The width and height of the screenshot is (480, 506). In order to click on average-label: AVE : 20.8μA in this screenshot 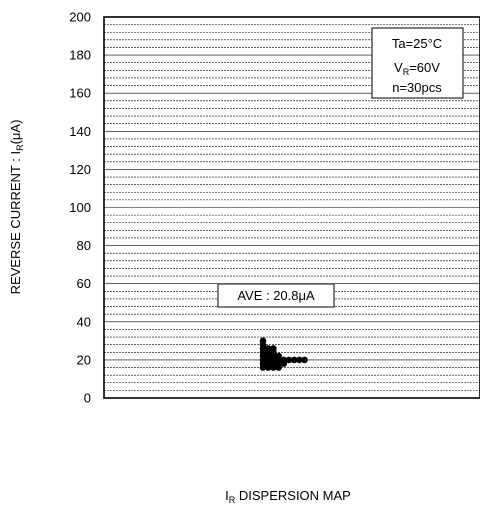, I will do `click(276, 295)`.